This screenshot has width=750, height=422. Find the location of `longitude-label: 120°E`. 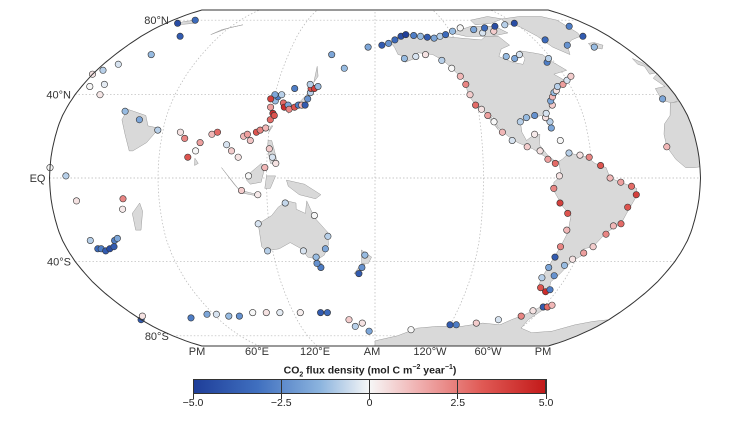

longitude-label: 120°E is located at coordinates (315, 352).